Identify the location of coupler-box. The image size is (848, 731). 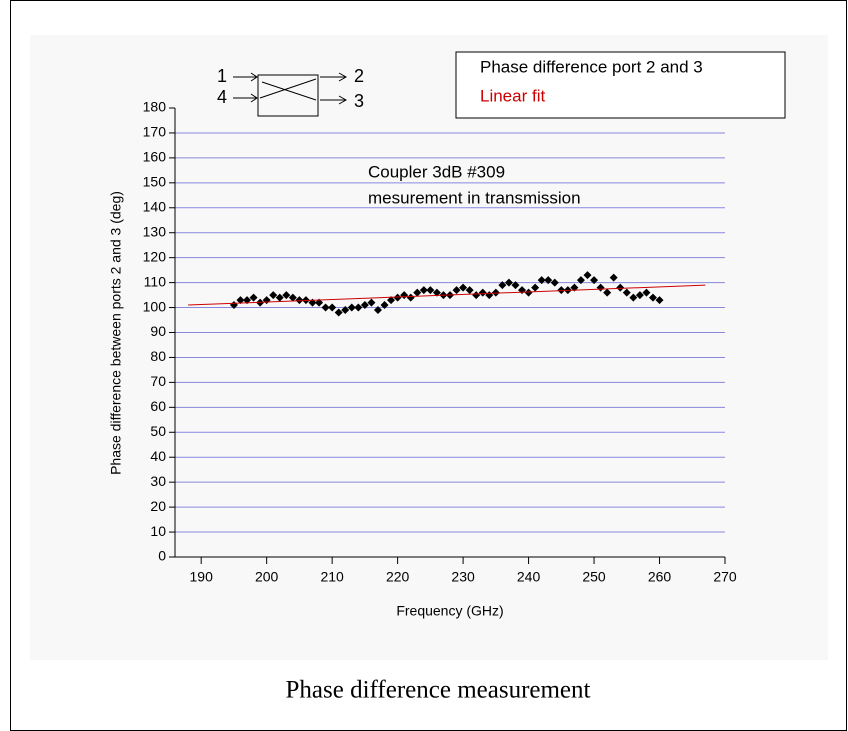
(288, 95).